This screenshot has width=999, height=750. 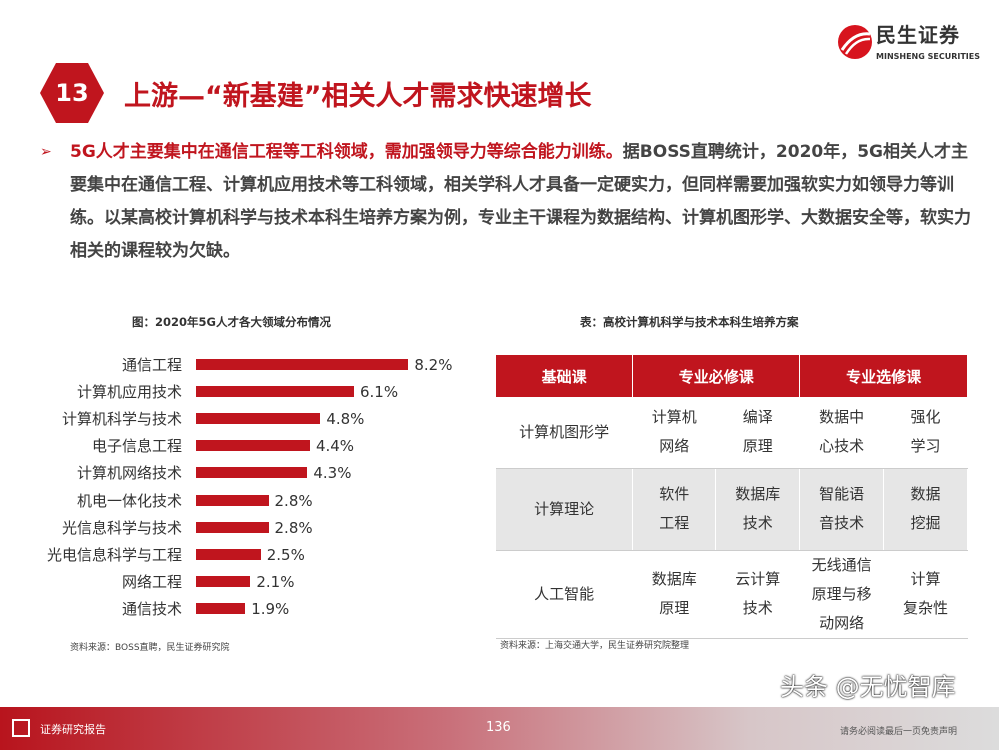 I want to click on table-row: 计算机图形学 计算机 网络 编译 原理 数据中 心技术 强化 学习, so click(x=732, y=433).